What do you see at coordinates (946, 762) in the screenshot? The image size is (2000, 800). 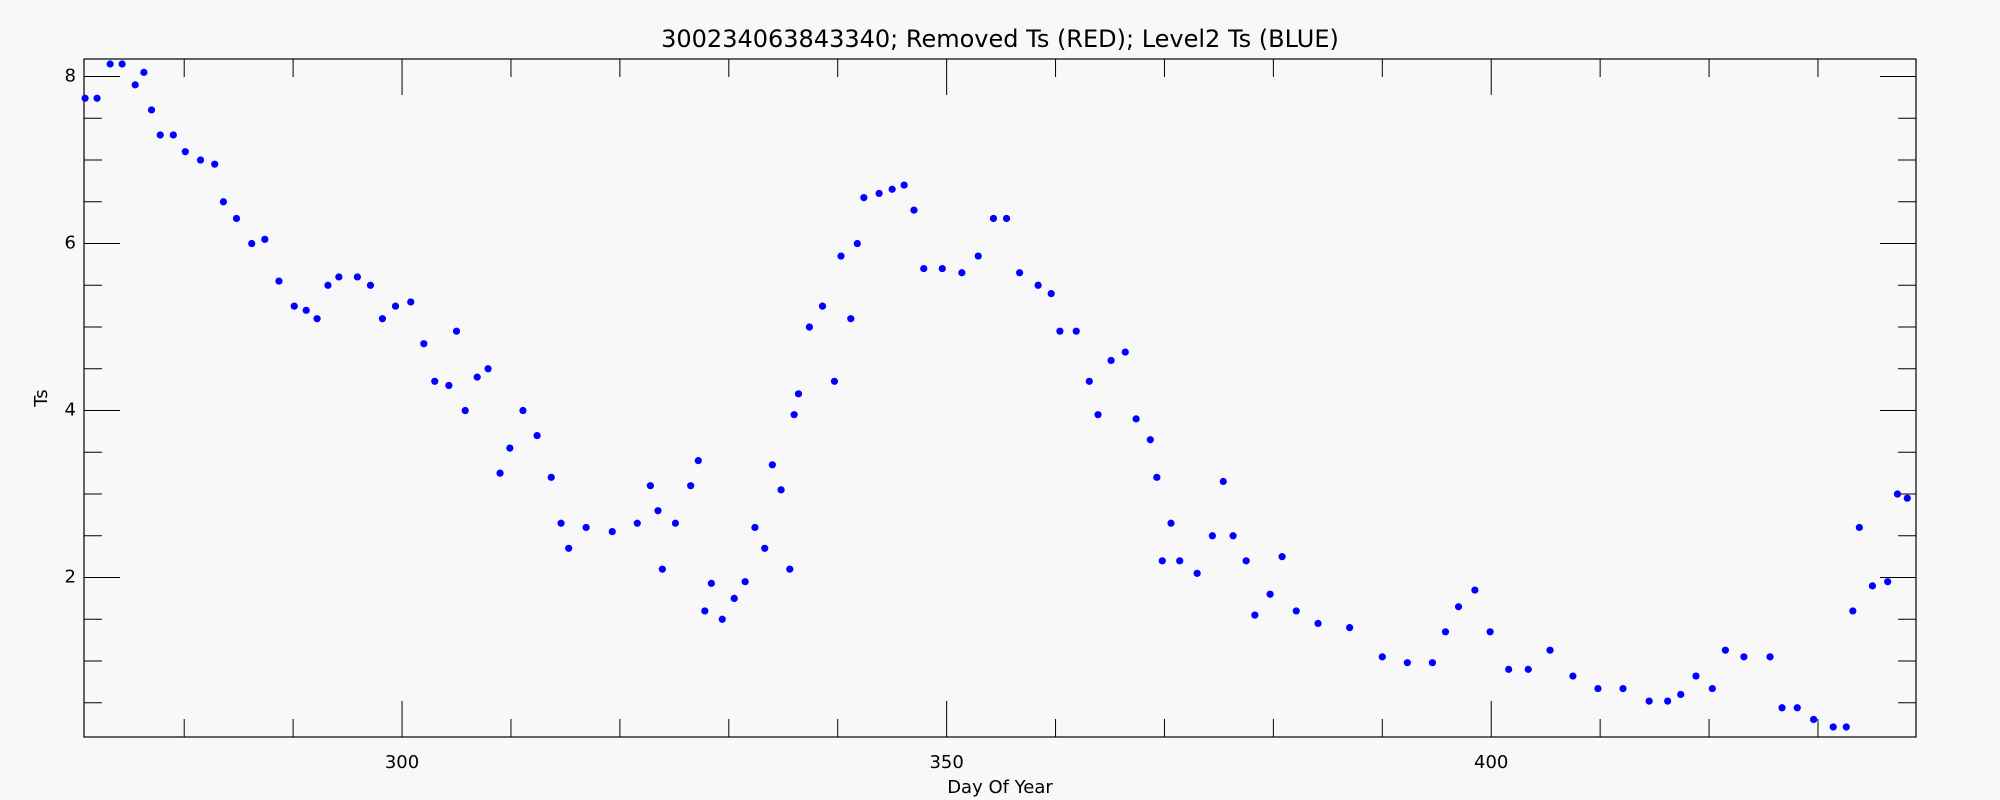 I see `x-tick-label: 350` at bounding box center [946, 762].